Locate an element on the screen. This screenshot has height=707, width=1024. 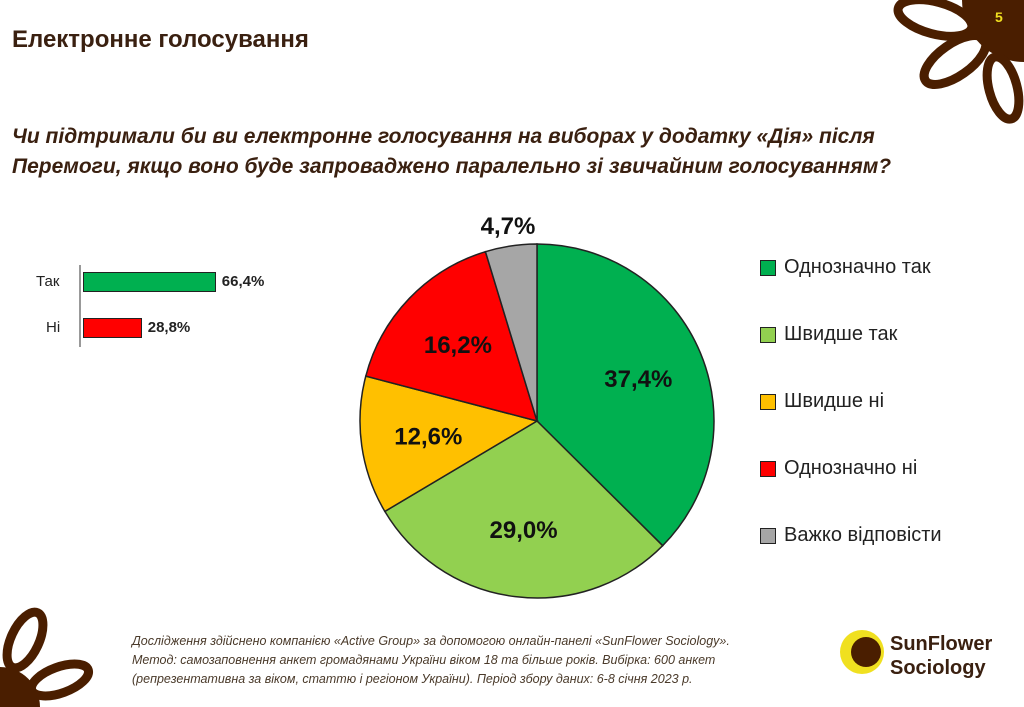
bar-label-yes: Так is located at coordinates (48, 281).